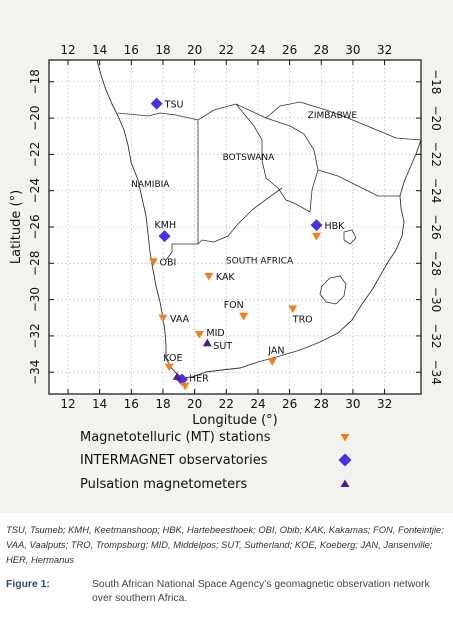 The height and width of the screenshot is (631, 453). What do you see at coordinates (345, 483) in the screenshot?
I see `legend-marker-pulsation` at bounding box center [345, 483].